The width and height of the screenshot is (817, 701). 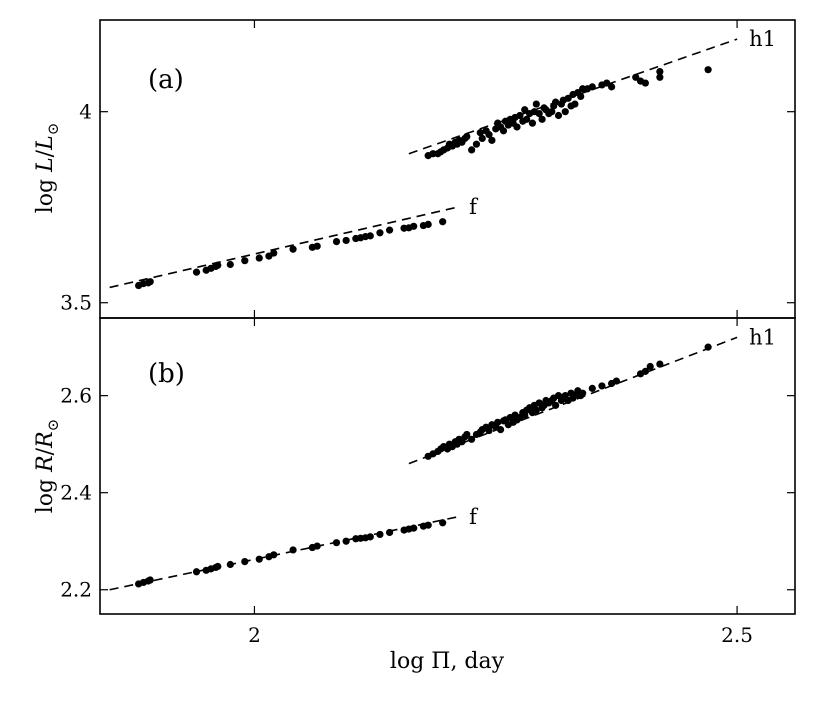 What do you see at coordinates (573, 400) in the screenshot?
I see `panel-b-fit-line-h1` at bounding box center [573, 400].